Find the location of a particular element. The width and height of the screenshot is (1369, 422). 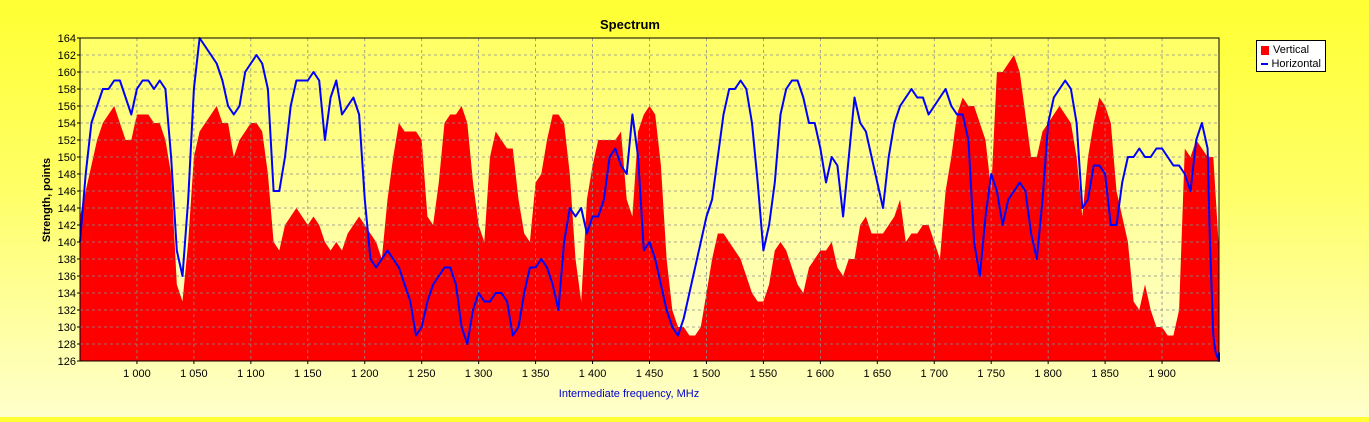

y-tick-label: 162 is located at coordinates (67, 56).